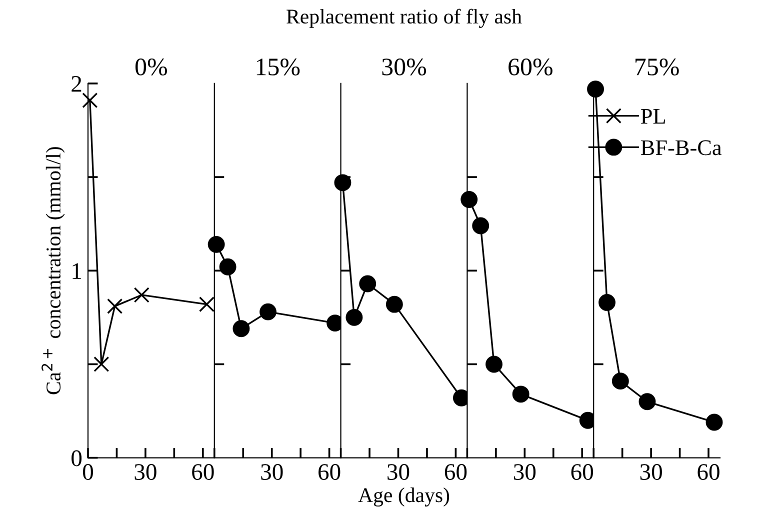 The image size is (763, 525). What do you see at coordinates (77, 84) in the screenshot?
I see `y-tick-label: 2` at bounding box center [77, 84].